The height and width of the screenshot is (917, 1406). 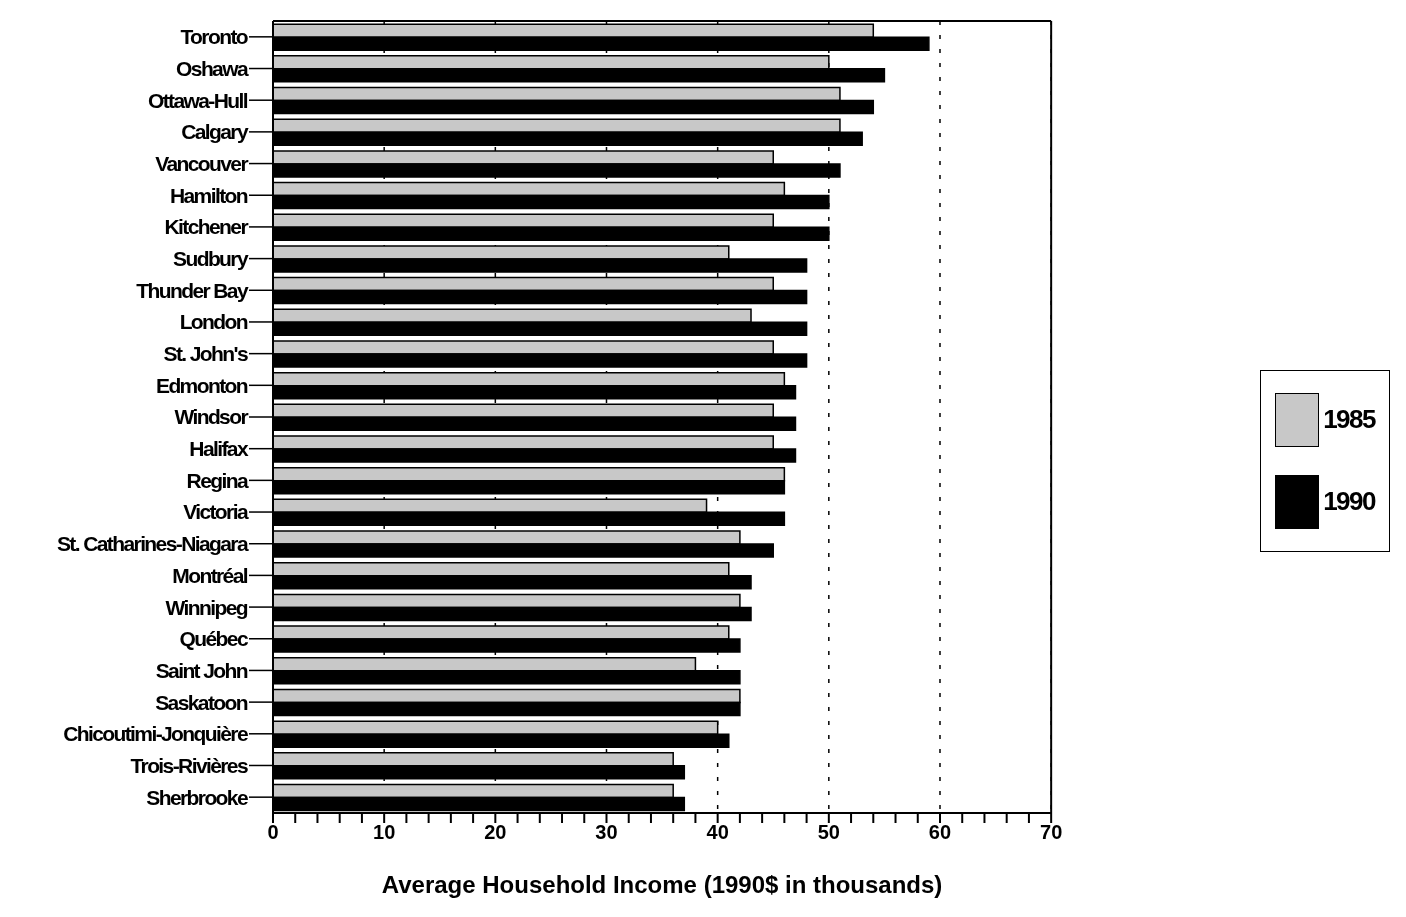 What do you see at coordinates (662, 884) in the screenshot?
I see `x-axis-title: Average Household Income (1990$ in thousands)` at bounding box center [662, 884].